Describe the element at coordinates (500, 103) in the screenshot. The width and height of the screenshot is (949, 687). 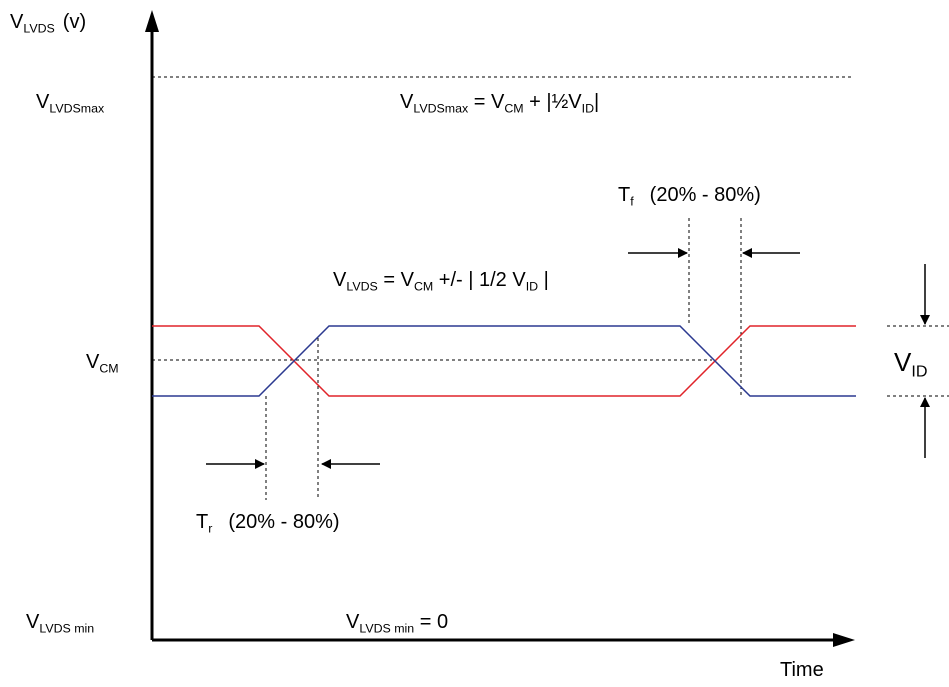
I see `vlvdsmax-formula: VLVDSmax = VCM + |½VID|` at that location.